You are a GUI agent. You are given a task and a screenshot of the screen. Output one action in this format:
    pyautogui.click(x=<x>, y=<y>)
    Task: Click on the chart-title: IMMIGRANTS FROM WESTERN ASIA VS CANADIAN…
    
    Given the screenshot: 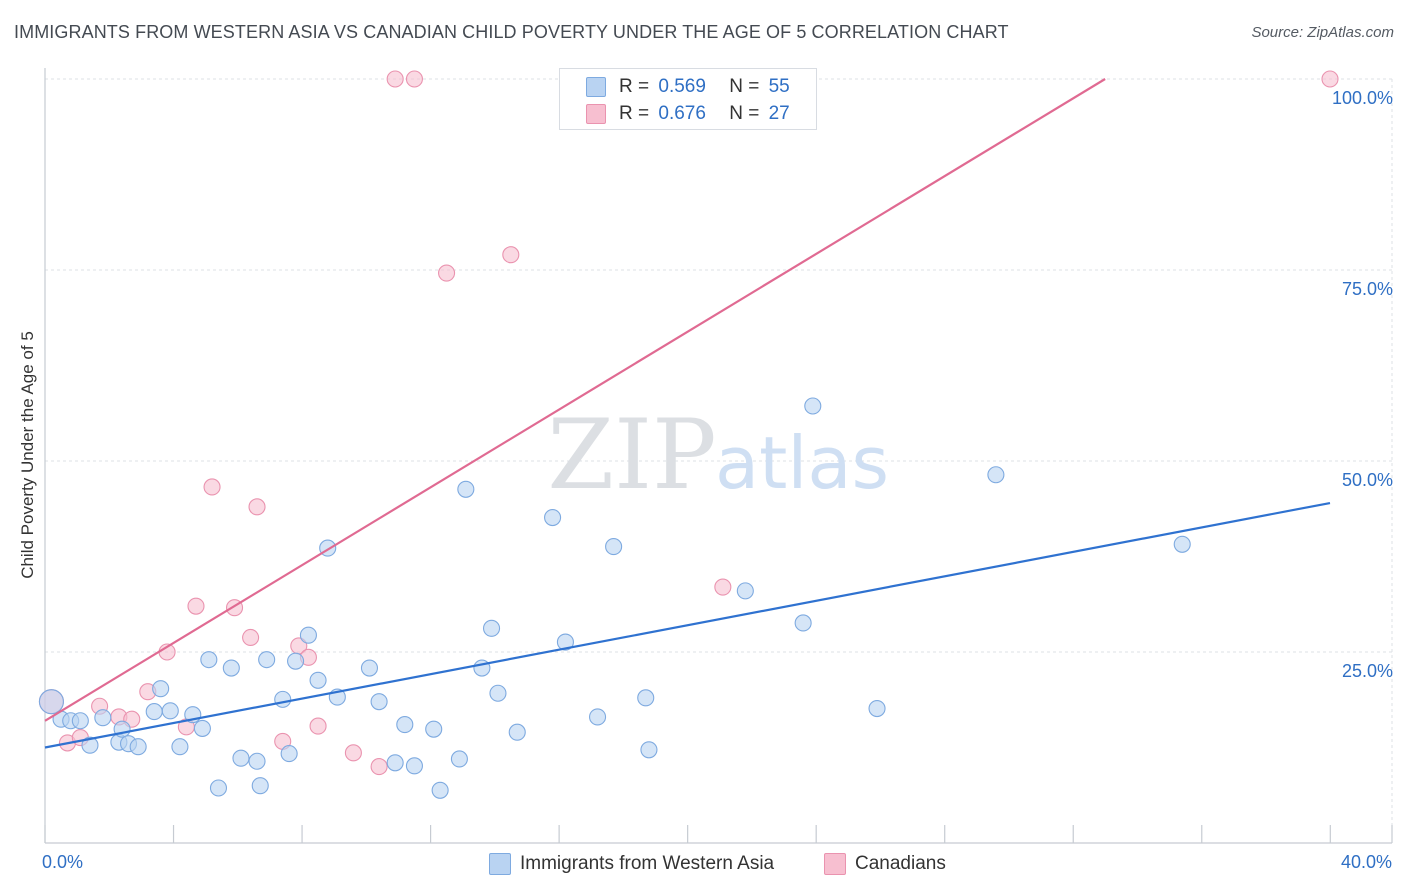 What is the action you would take?
    pyautogui.click(x=511, y=32)
    